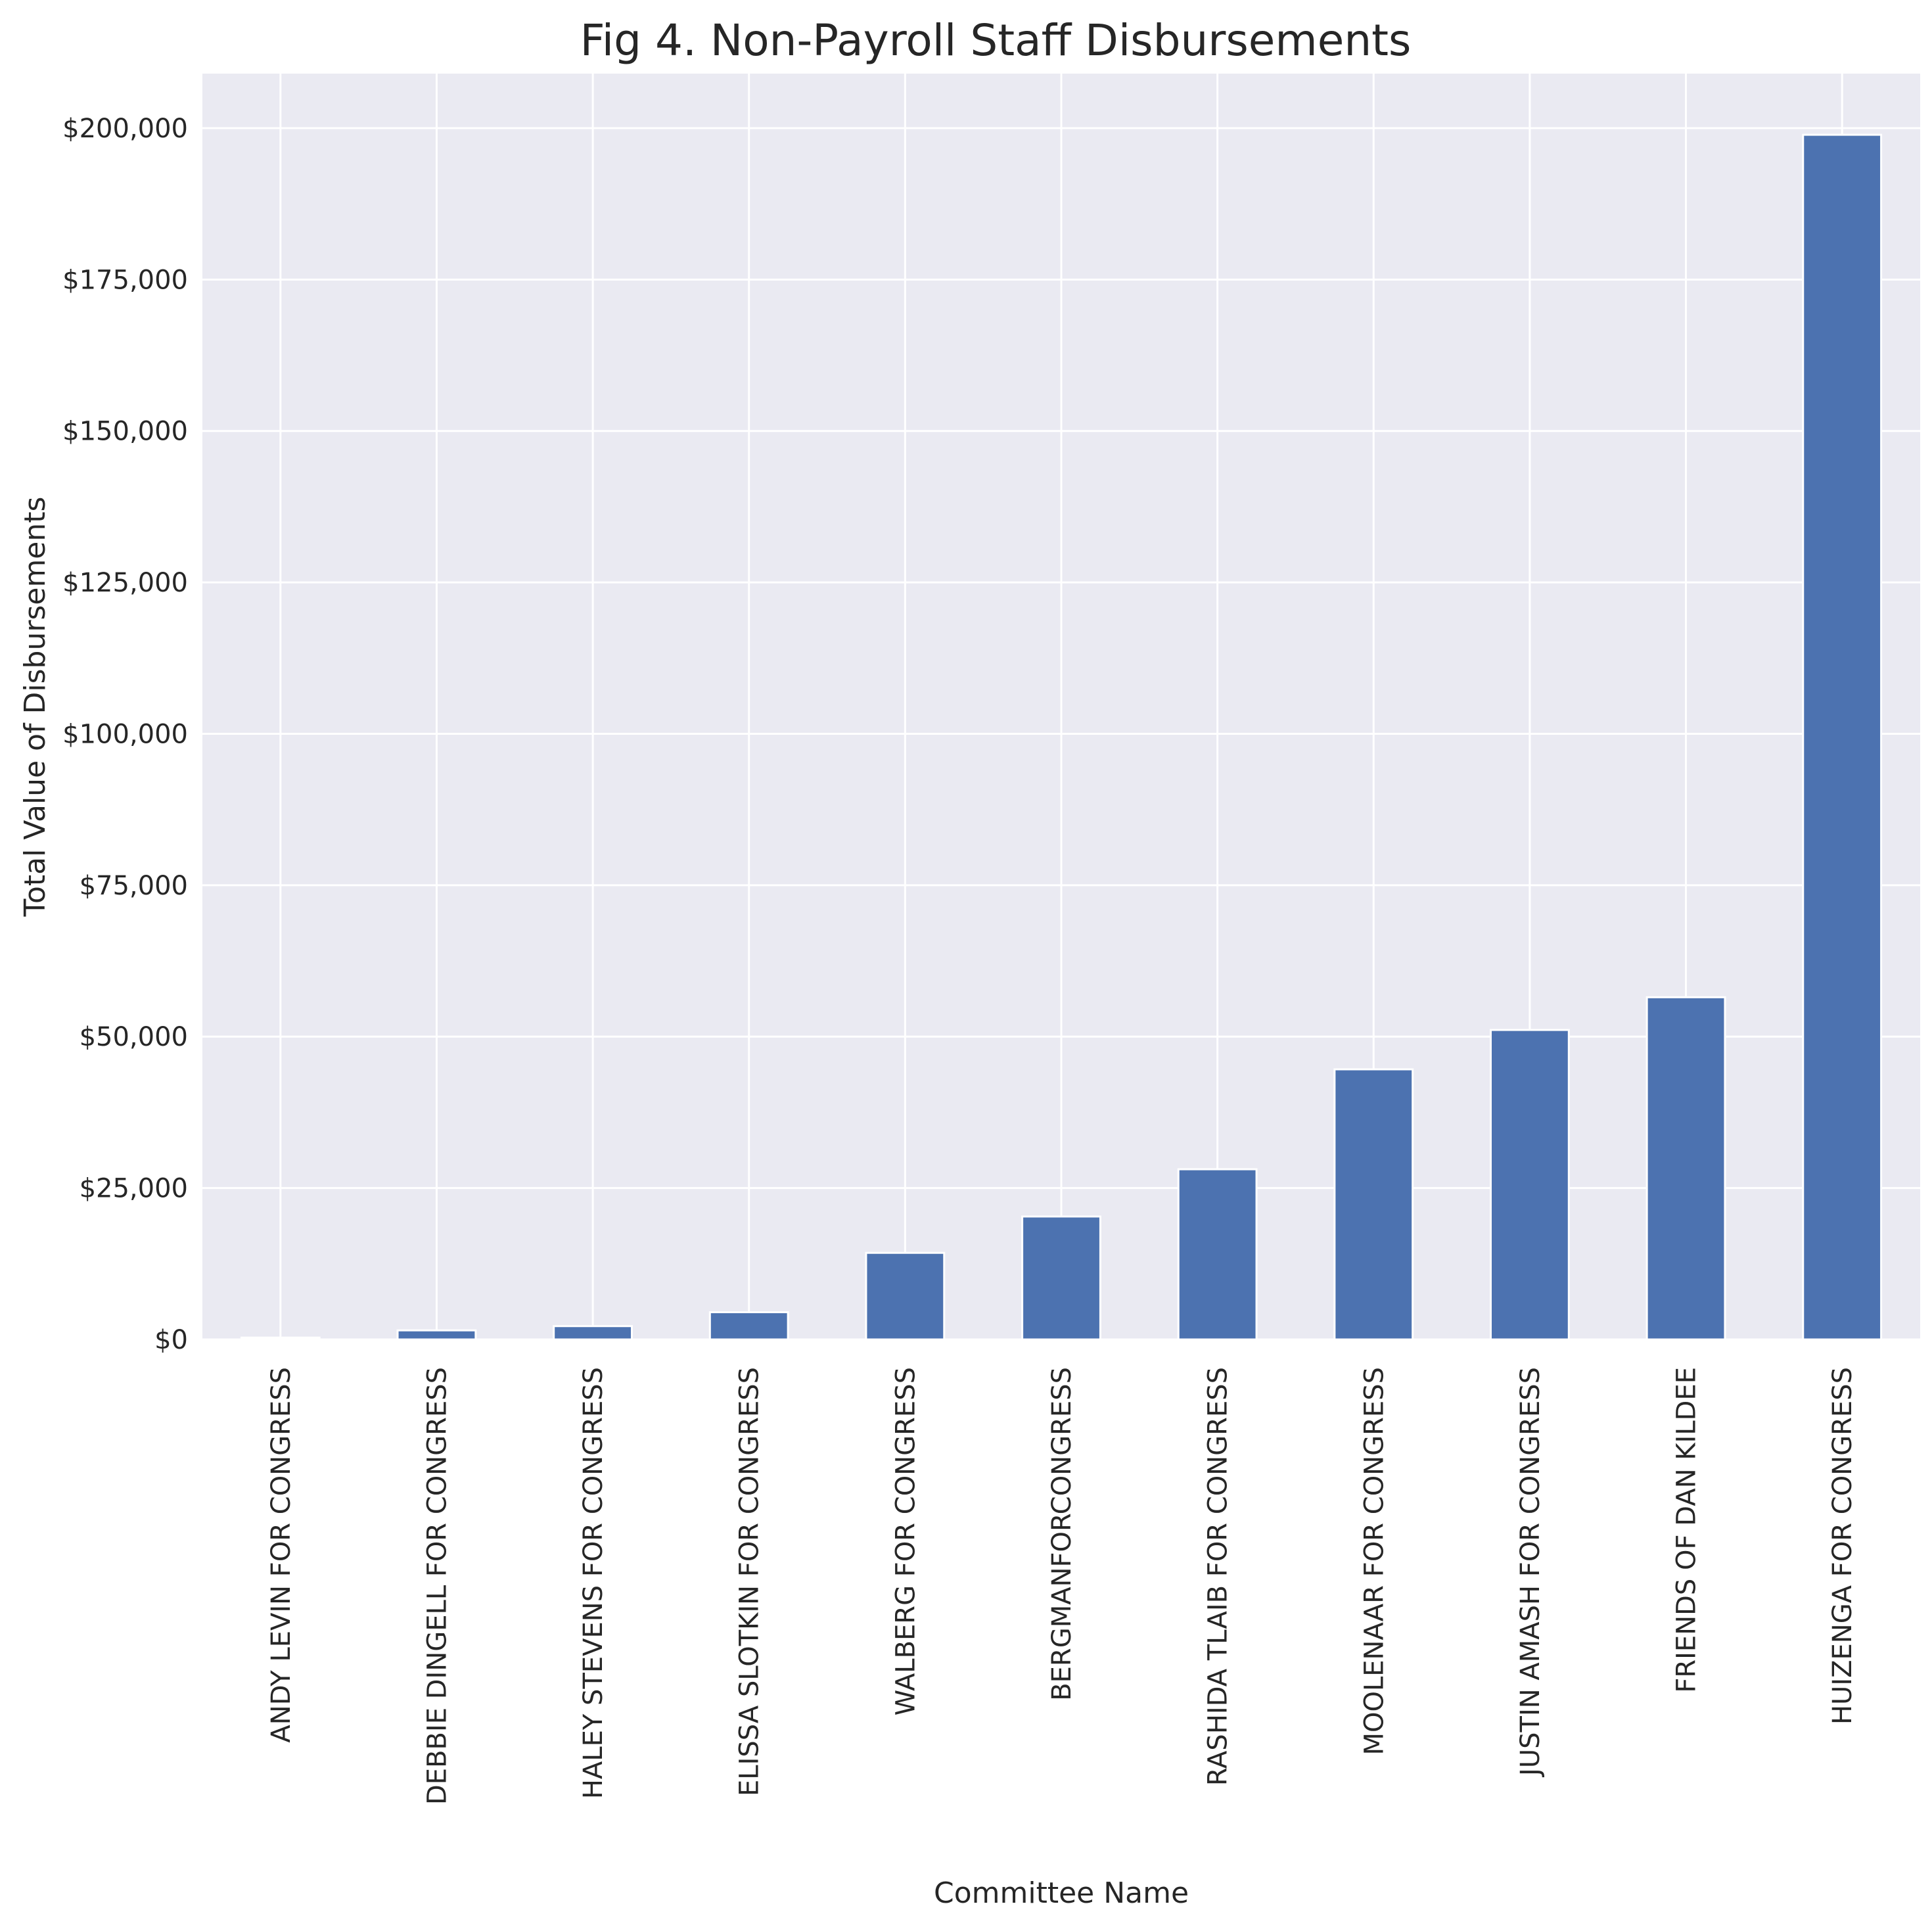  I want to click on x-tick-label: HUIZENGA FOR CONGRESS, so click(1843, 1546).